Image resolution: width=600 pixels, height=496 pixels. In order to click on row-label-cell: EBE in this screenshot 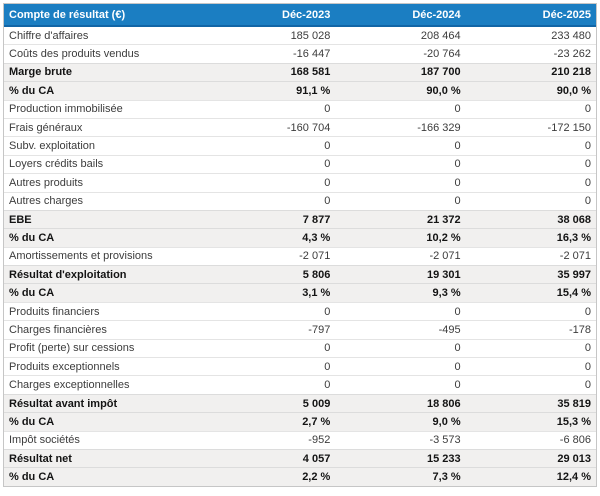, I will do `click(20, 219)`.